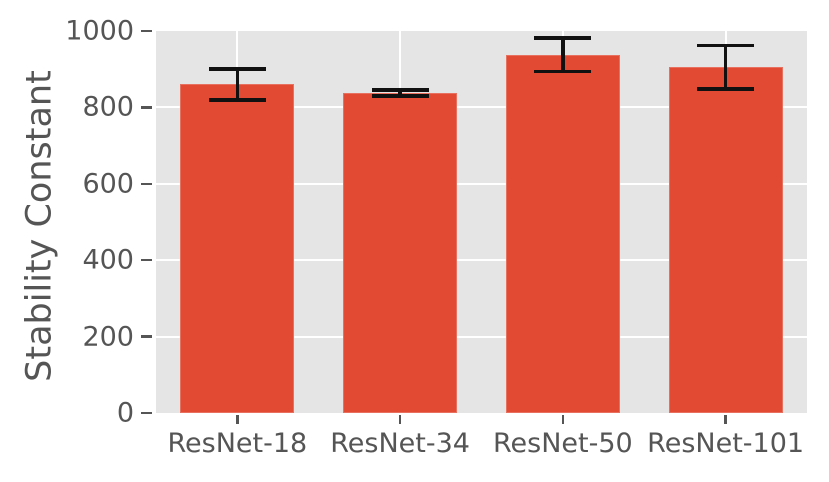  Describe the element at coordinates (108, 260) in the screenshot. I see `y-tick-label: 400` at that location.